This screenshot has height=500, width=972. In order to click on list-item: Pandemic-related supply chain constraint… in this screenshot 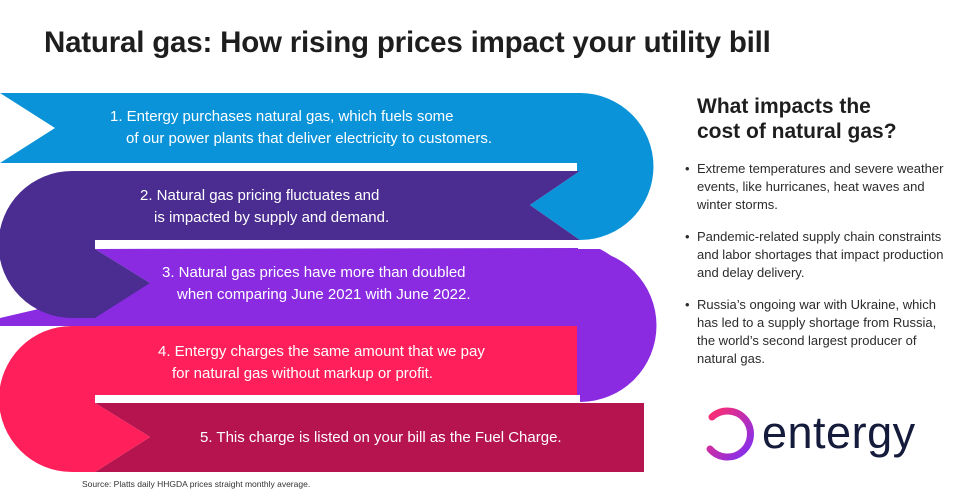, I will do `click(816, 255)`.